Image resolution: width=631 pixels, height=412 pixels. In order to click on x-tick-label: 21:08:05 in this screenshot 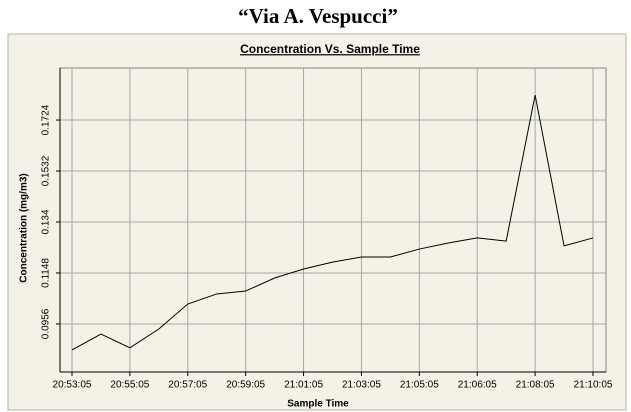, I will do `click(535, 385)`.